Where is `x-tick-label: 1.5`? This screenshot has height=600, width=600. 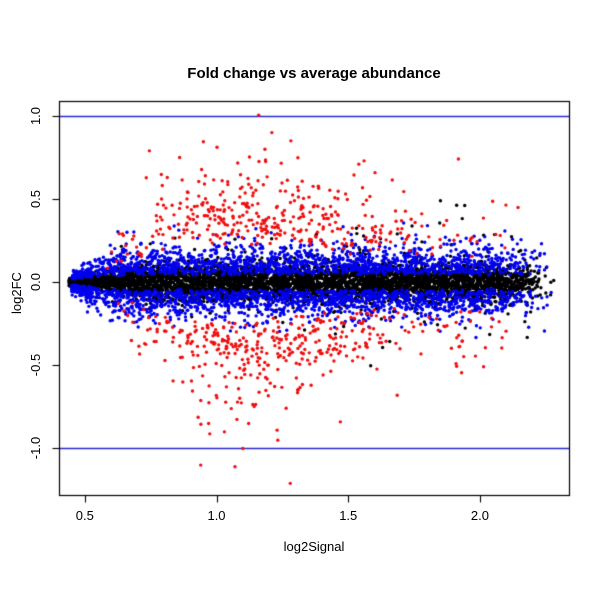
x-tick-label: 1.5 is located at coordinates (348, 515).